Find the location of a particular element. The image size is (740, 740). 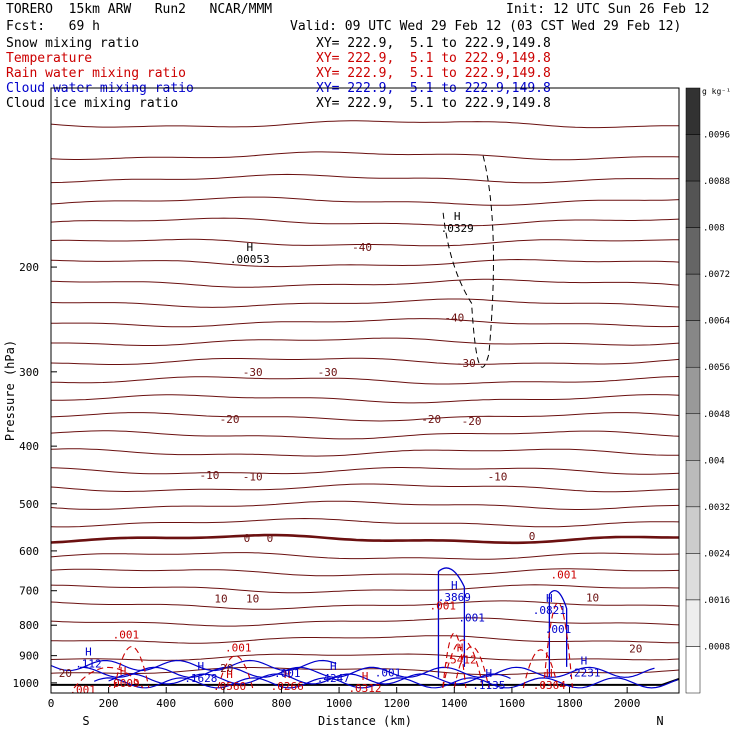

y-tick-label: 500 is located at coordinates (29, 504).